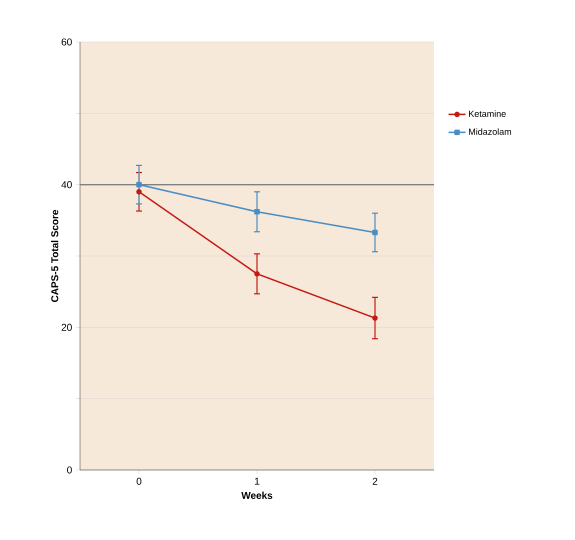  Describe the element at coordinates (54, 256) in the screenshot. I see `y-axis-title: CAPS-5 Total Score` at that location.